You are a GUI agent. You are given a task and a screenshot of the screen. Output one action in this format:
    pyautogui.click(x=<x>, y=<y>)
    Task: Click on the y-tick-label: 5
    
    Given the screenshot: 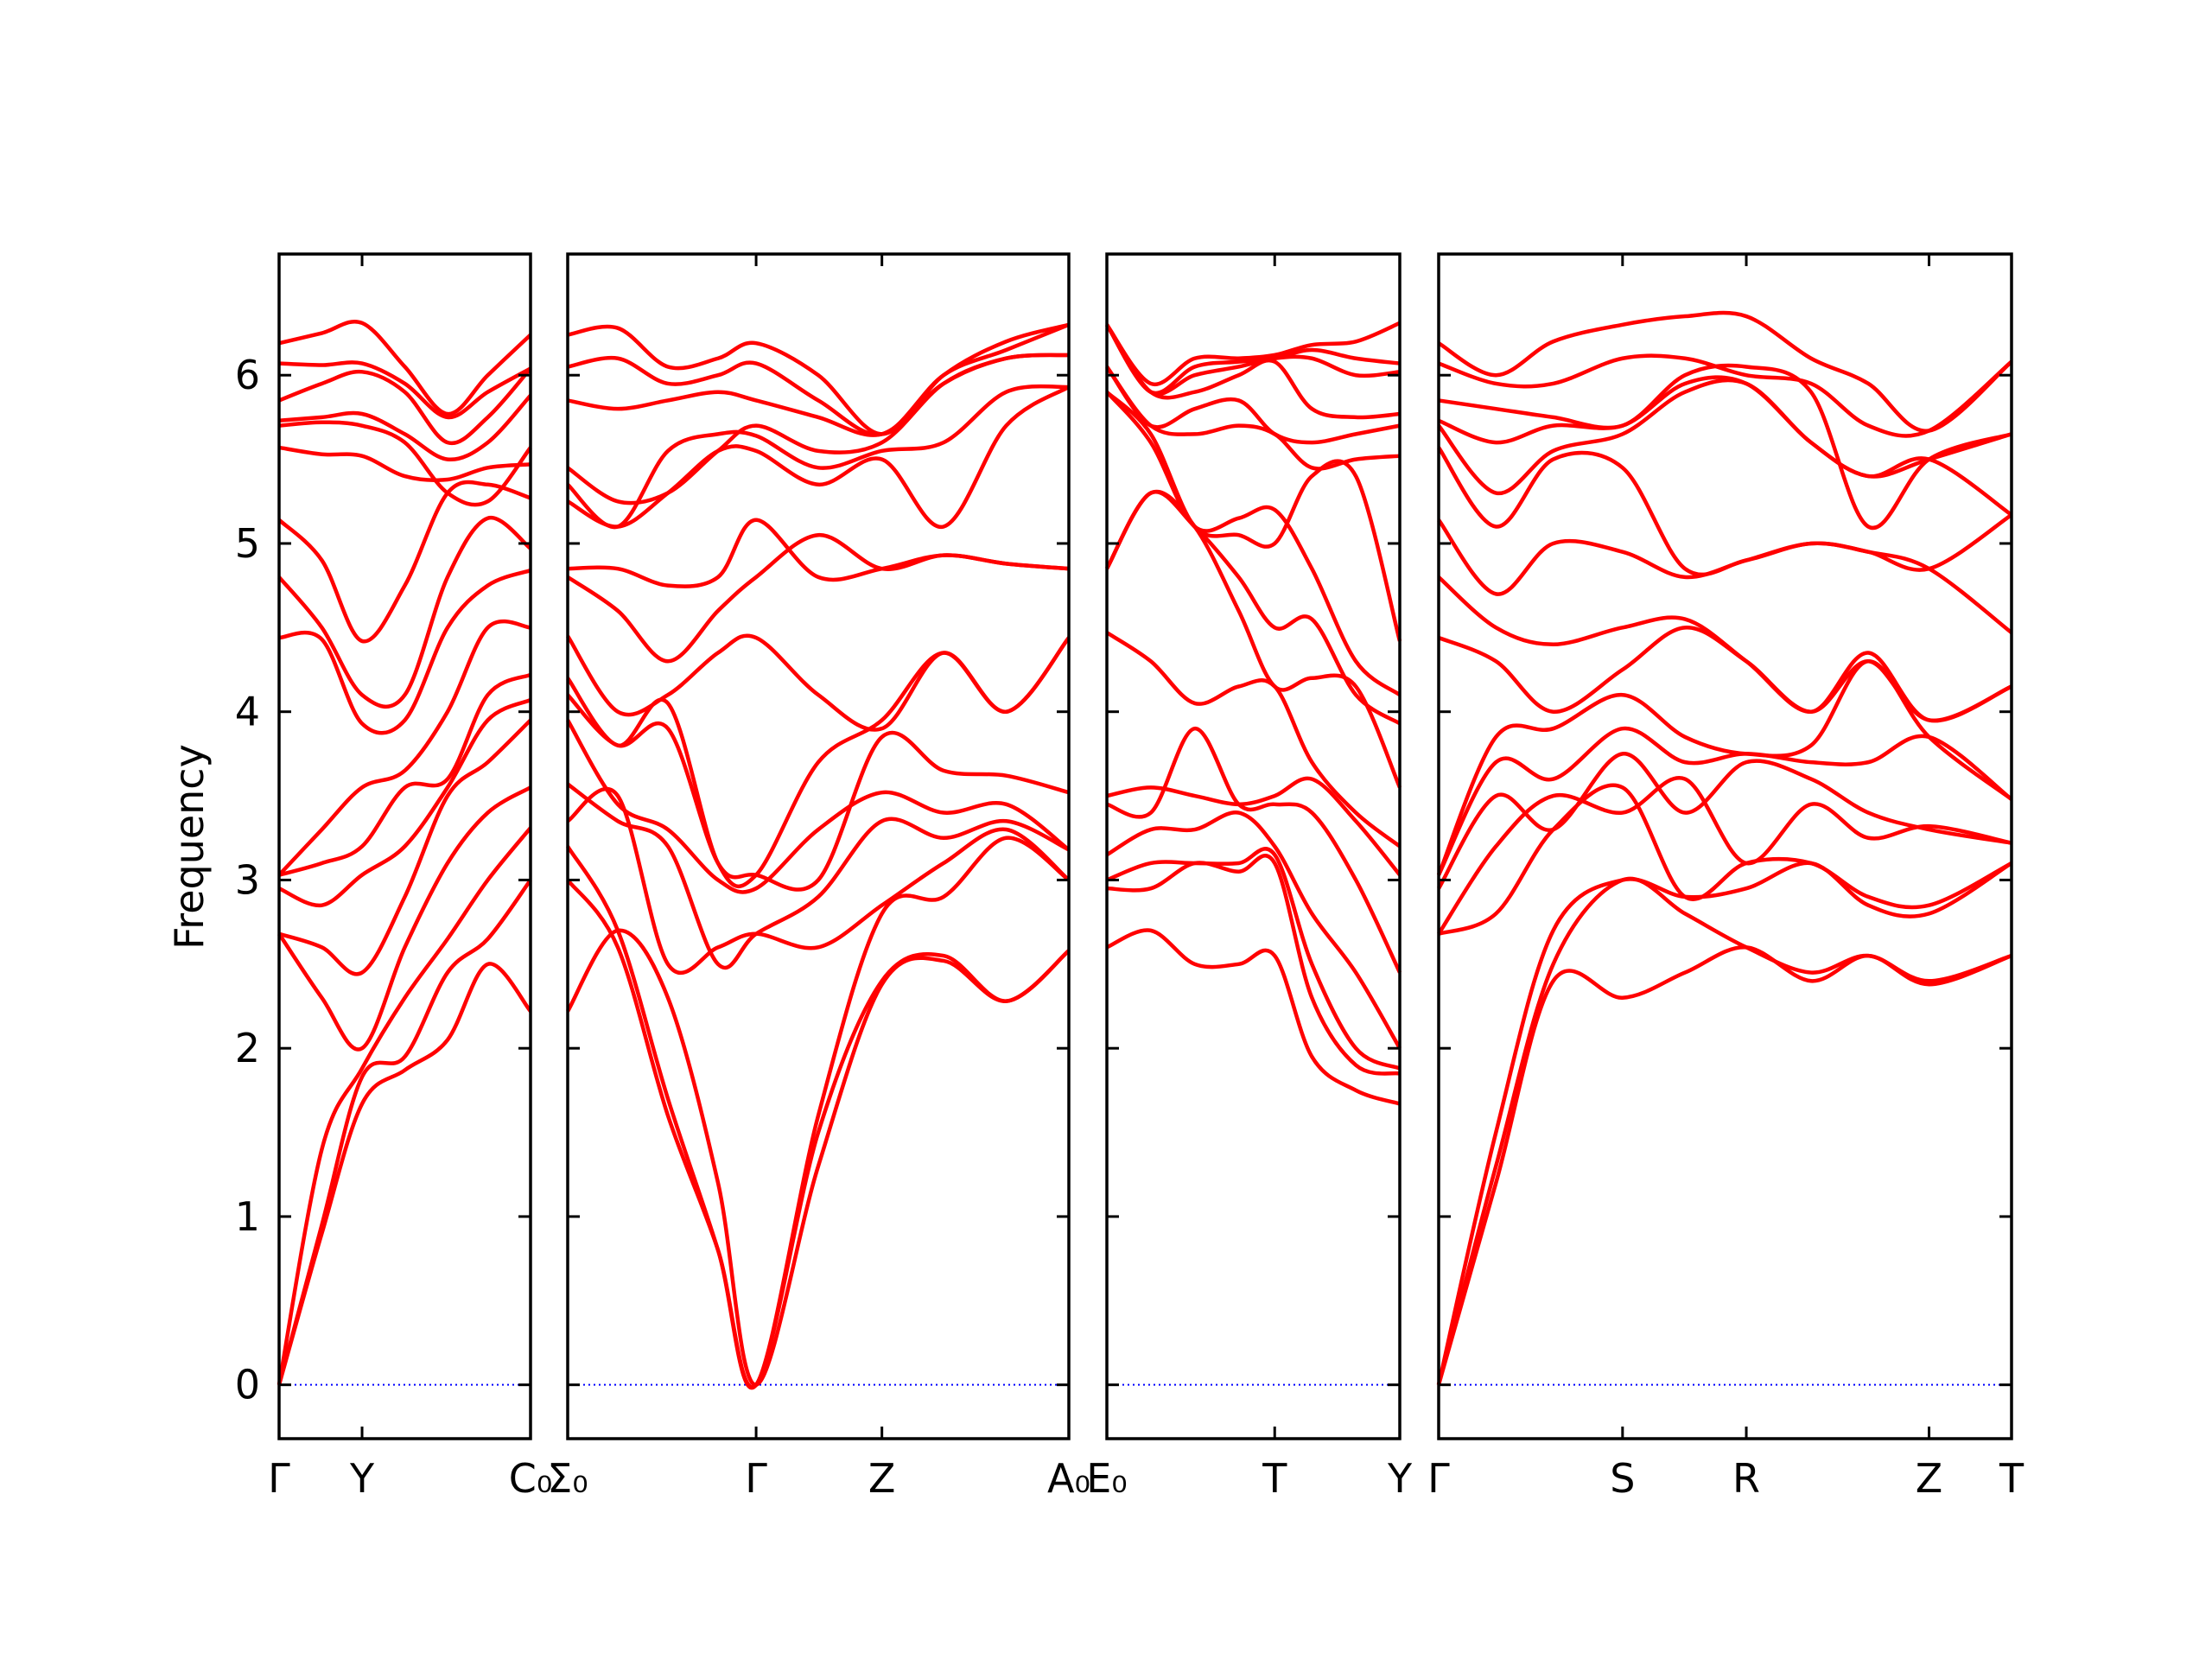 What is the action you would take?
    pyautogui.click(x=247, y=543)
    